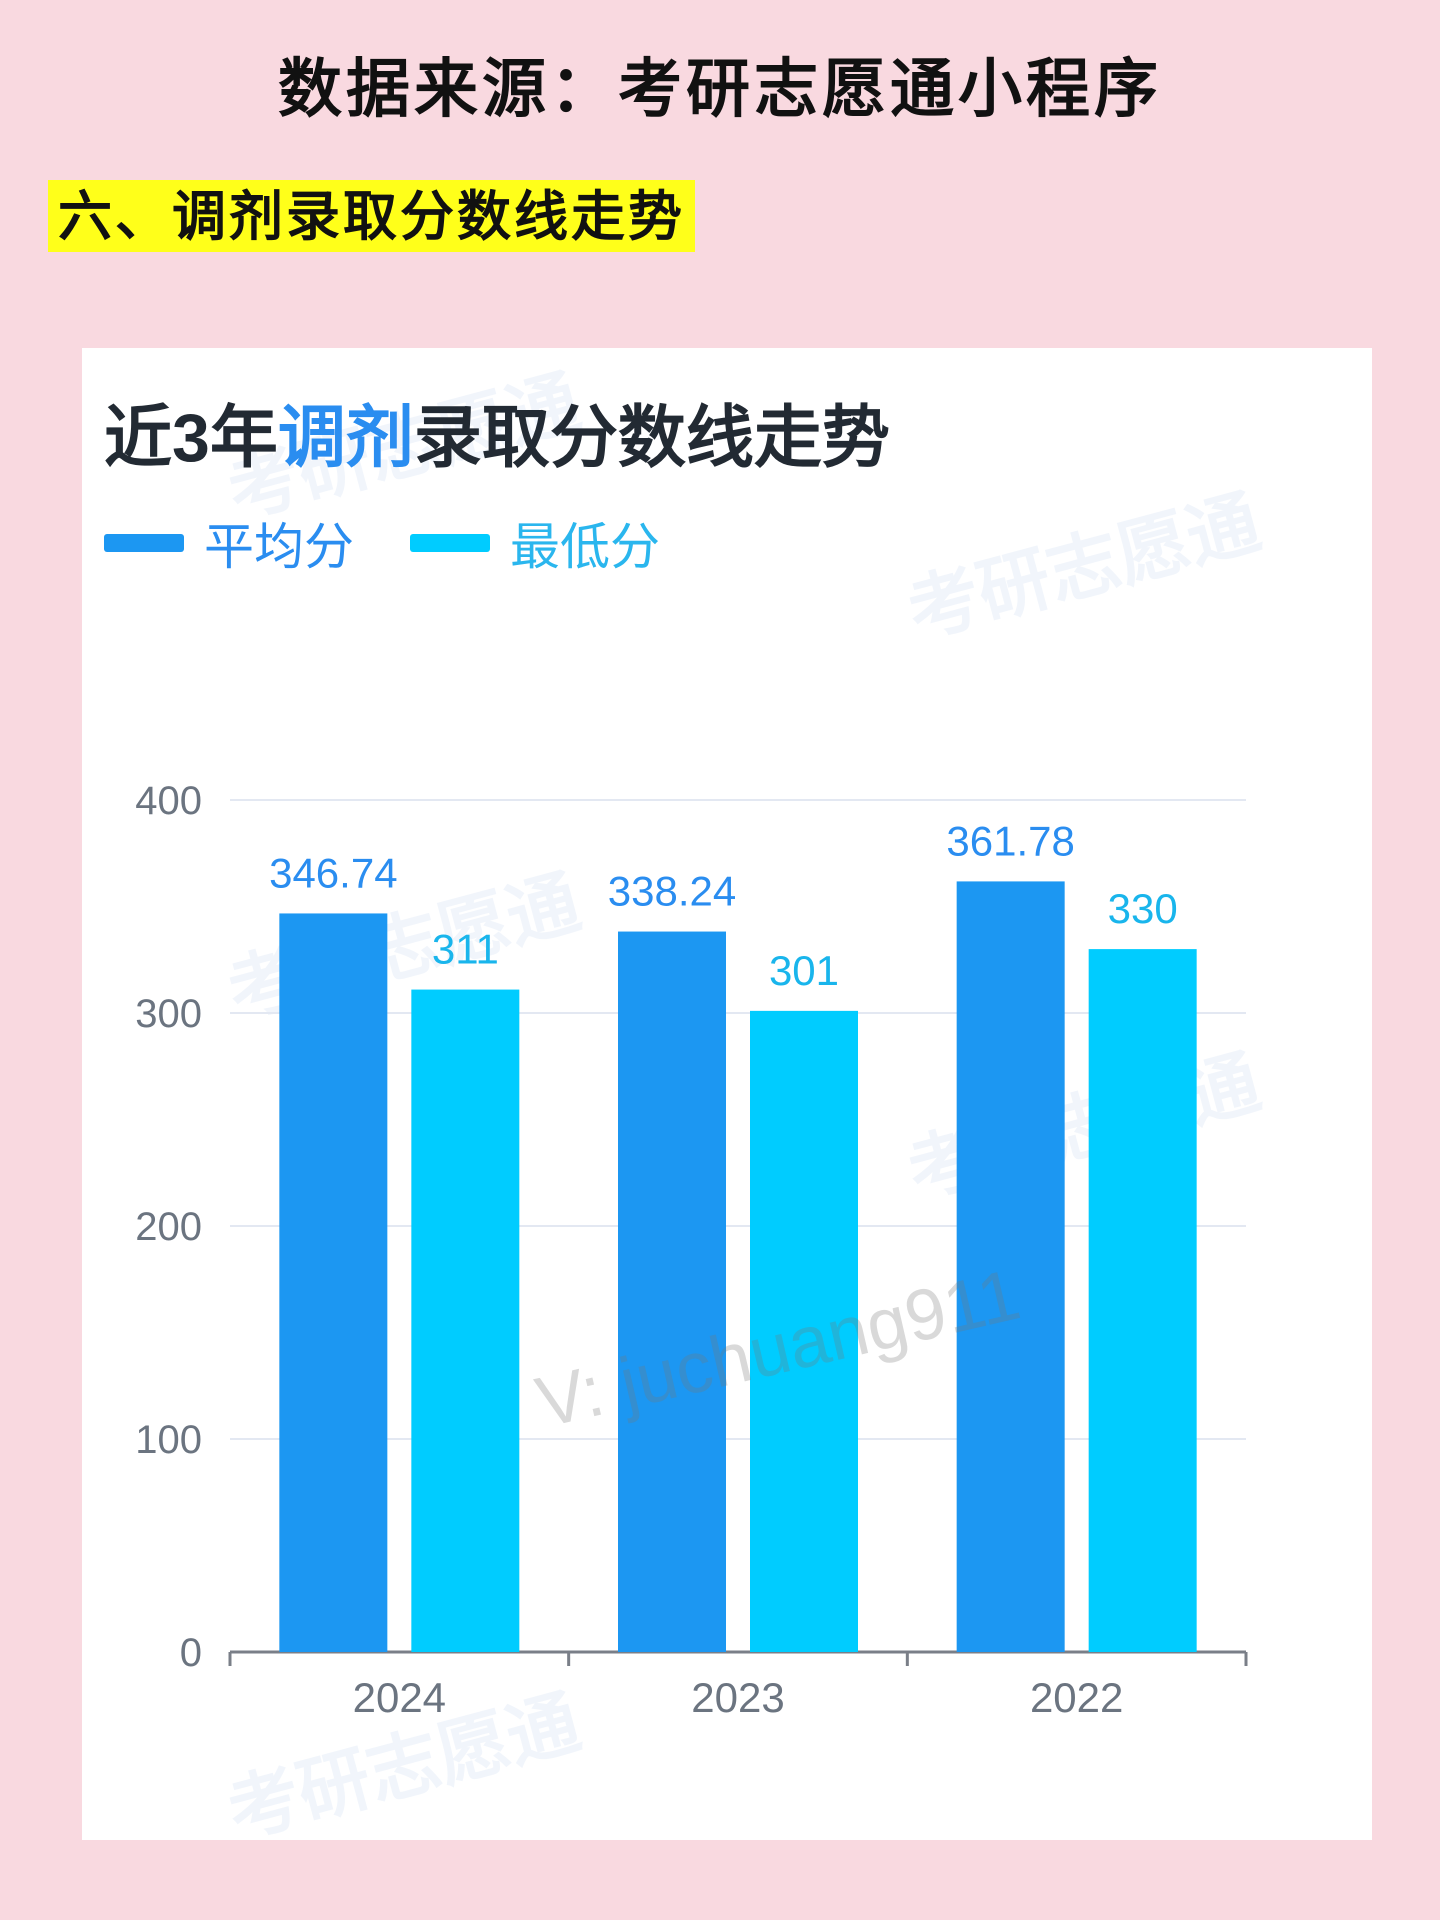  What do you see at coordinates (804, 970) in the screenshot?
I see `data-label-min: 301` at bounding box center [804, 970].